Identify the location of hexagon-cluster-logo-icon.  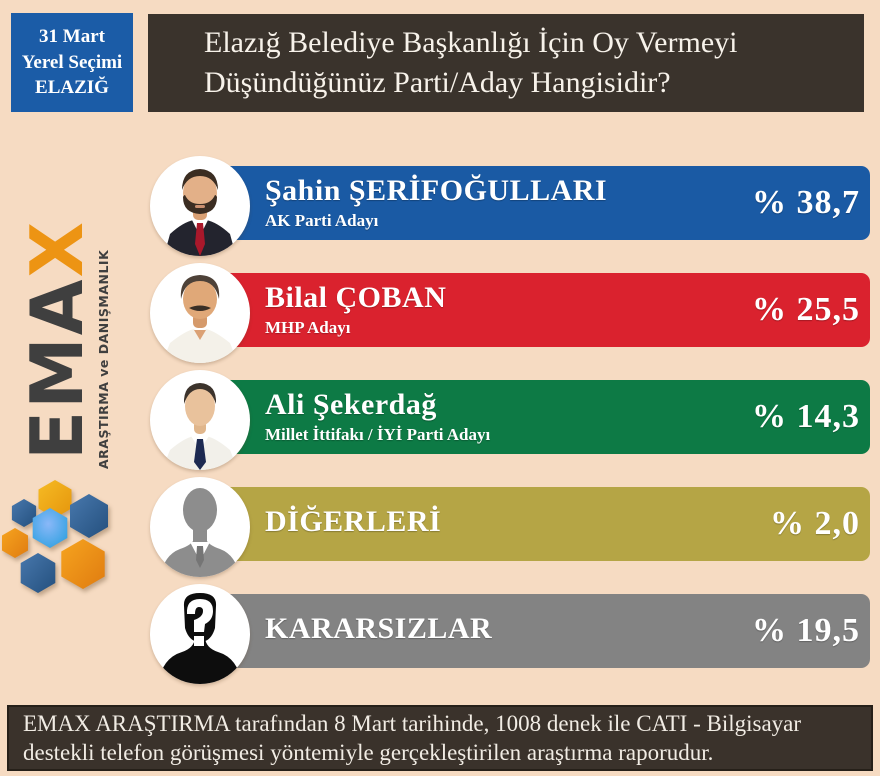
(55, 536).